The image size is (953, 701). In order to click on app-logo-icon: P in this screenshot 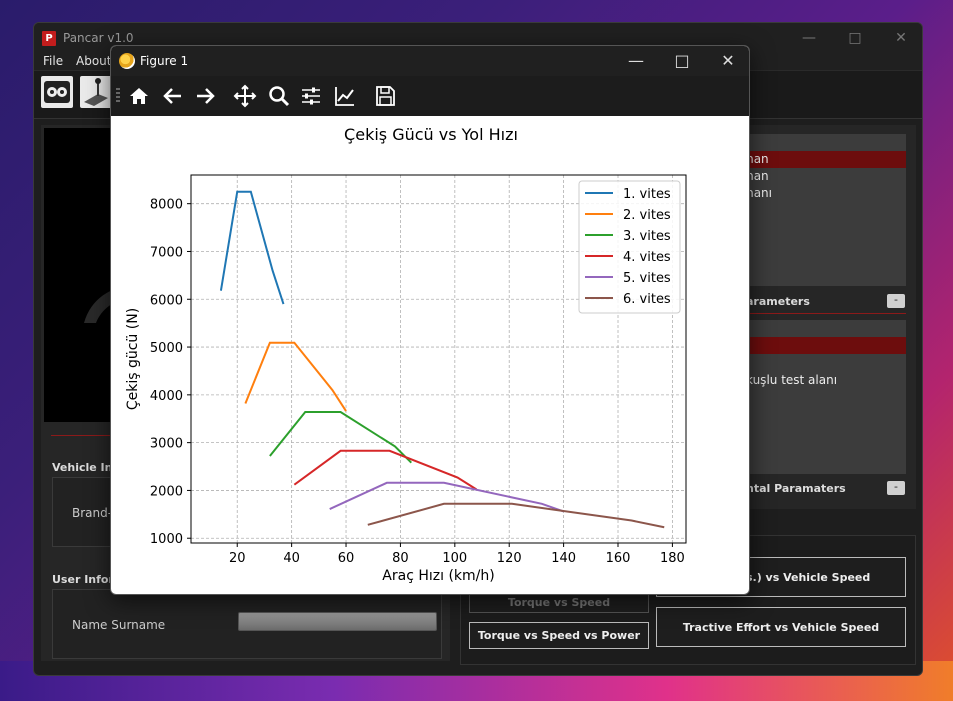, I will do `click(49, 38)`.